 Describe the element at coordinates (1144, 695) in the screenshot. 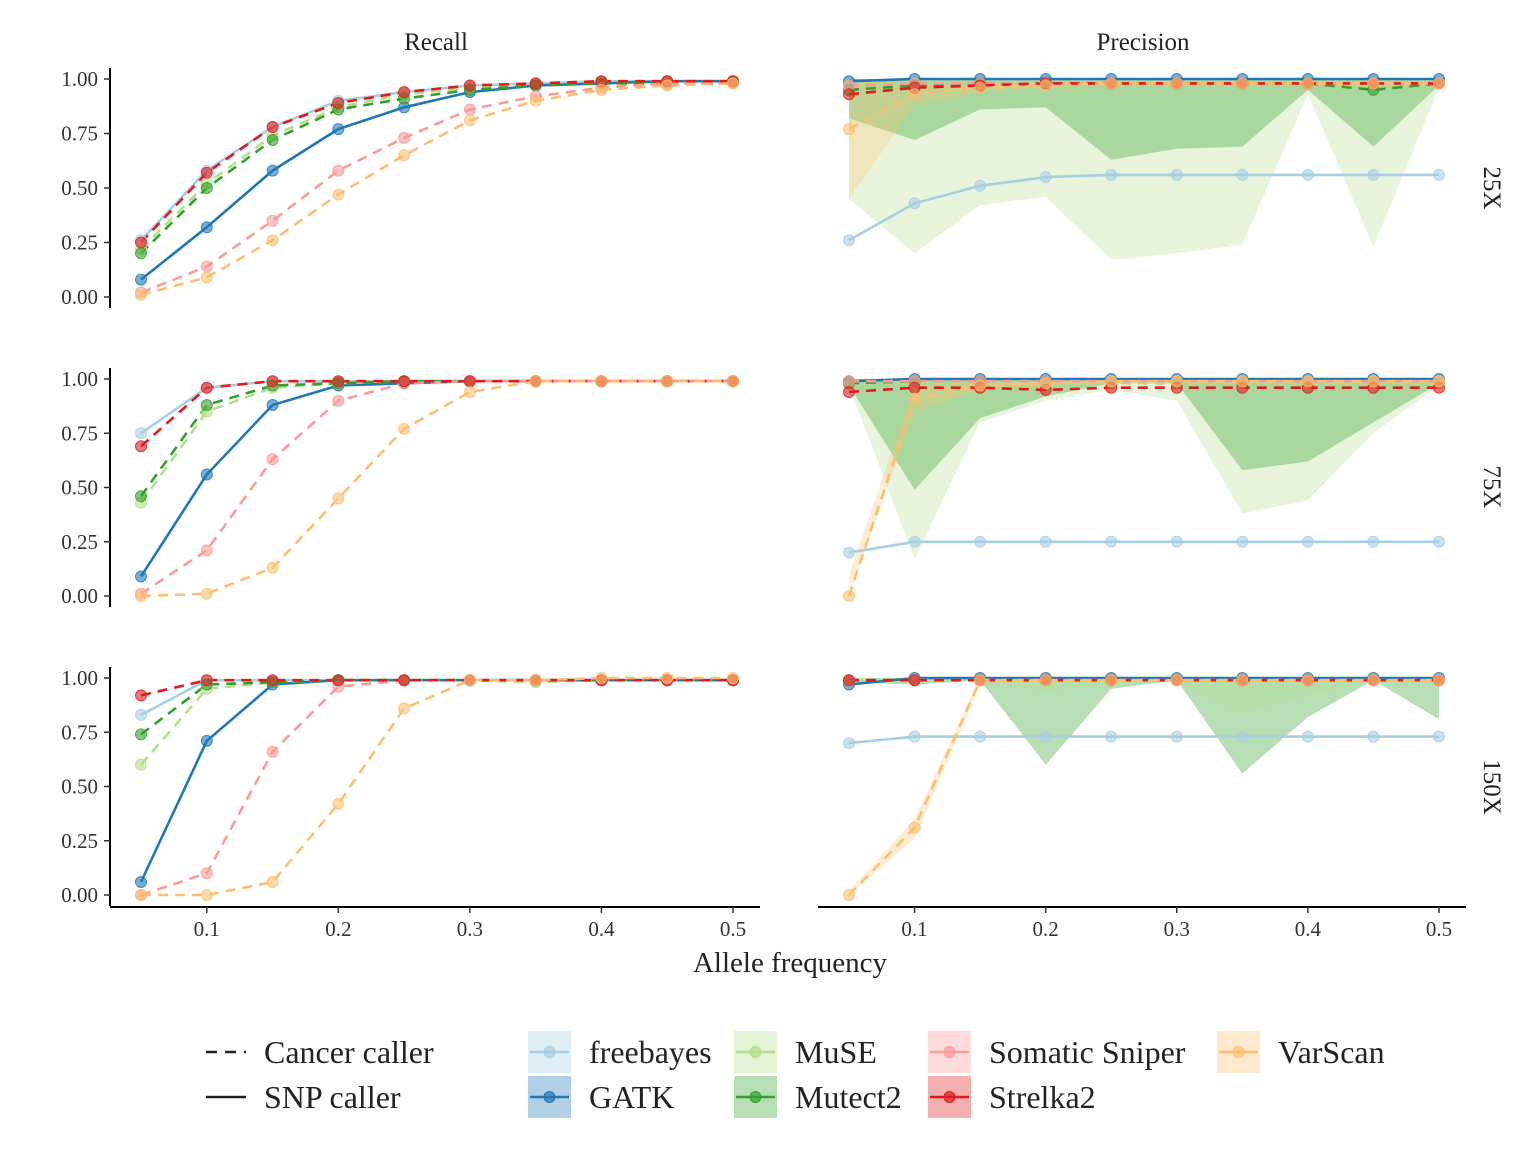

I see `confidence-band-muse` at that location.